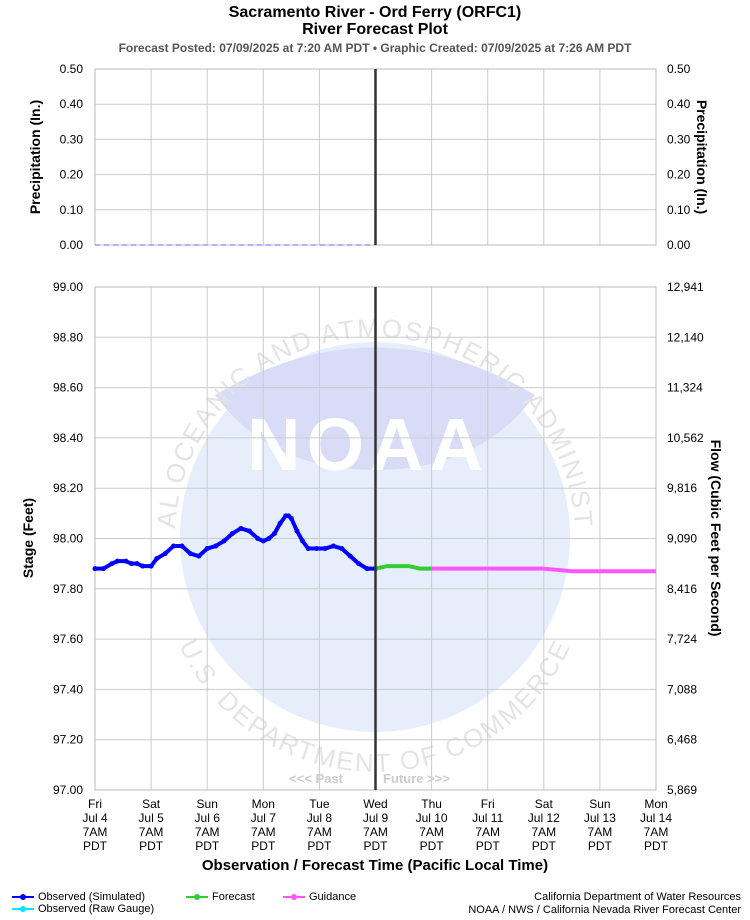  I want to click on flow-ytick-right: 11,324, so click(685, 388).